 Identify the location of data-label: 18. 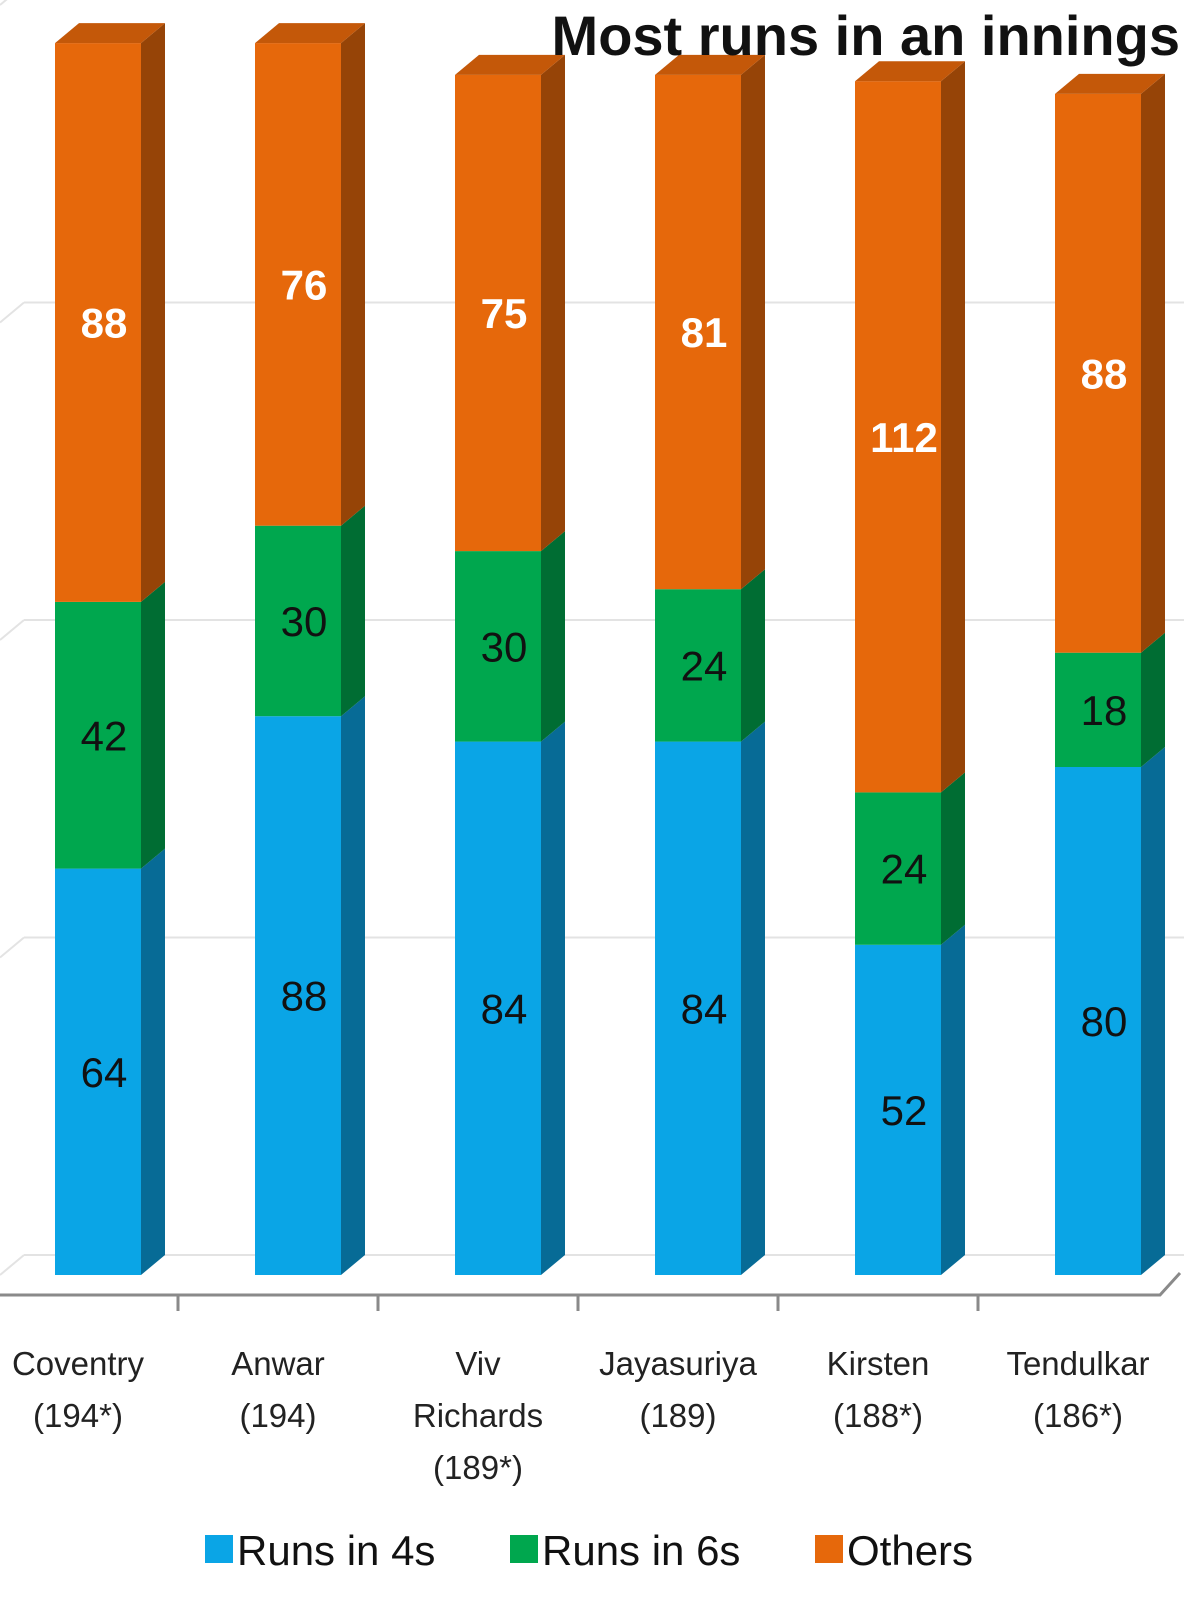
(1104, 710).